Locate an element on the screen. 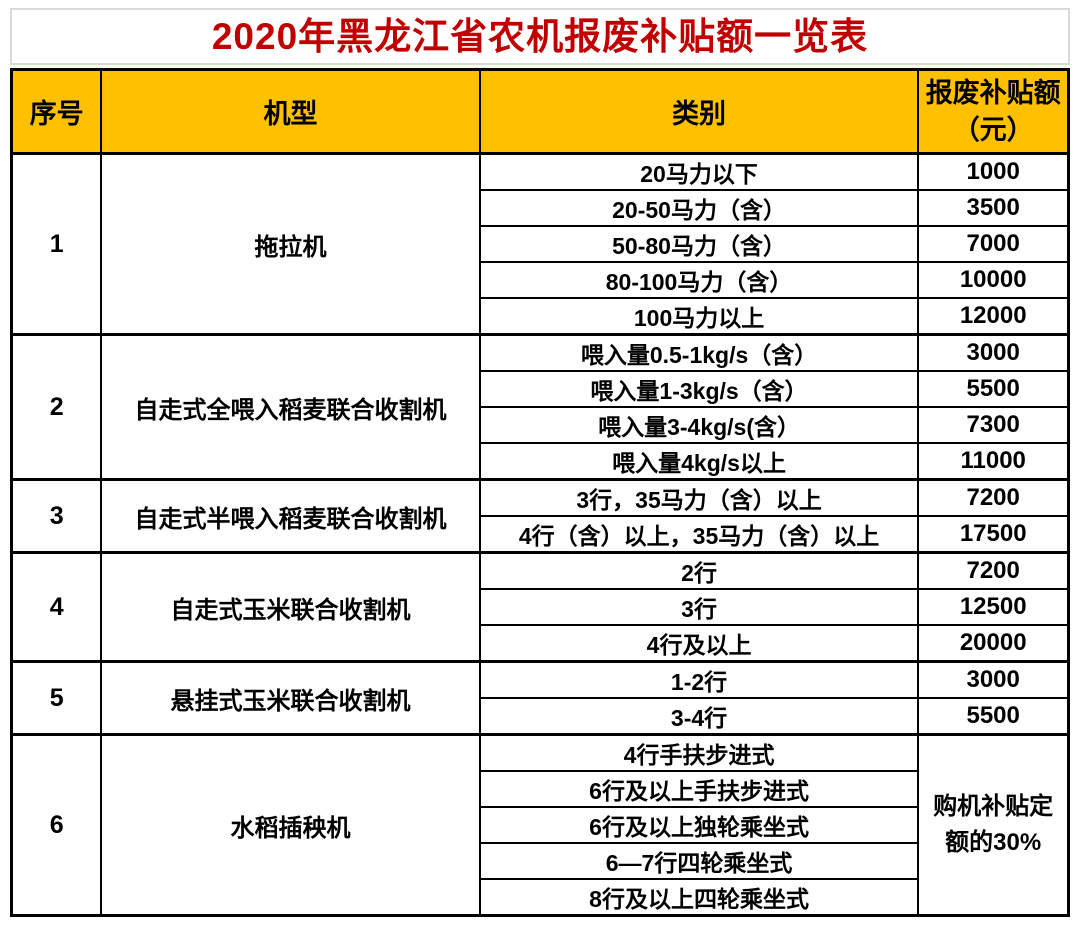  machine-cell: 拖拉机 is located at coordinates (290, 244).